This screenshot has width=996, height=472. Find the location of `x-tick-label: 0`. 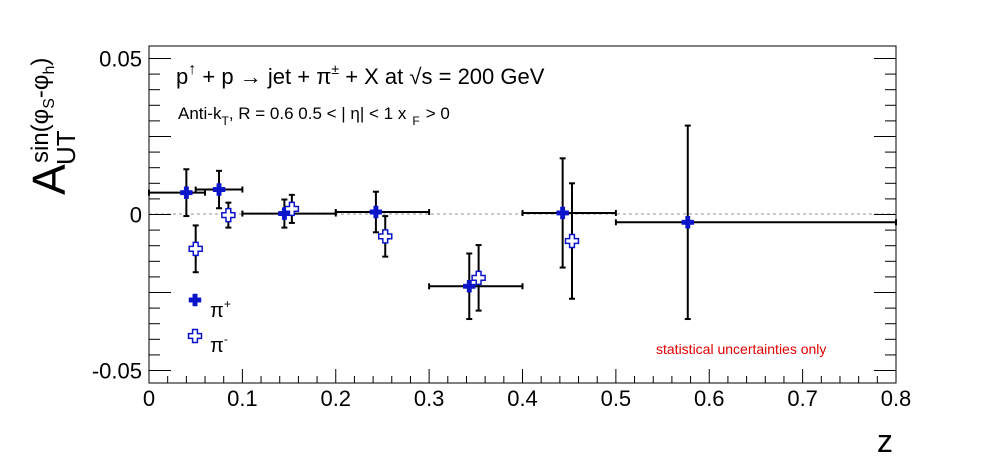

x-tick-label: 0 is located at coordinates (149, 398).